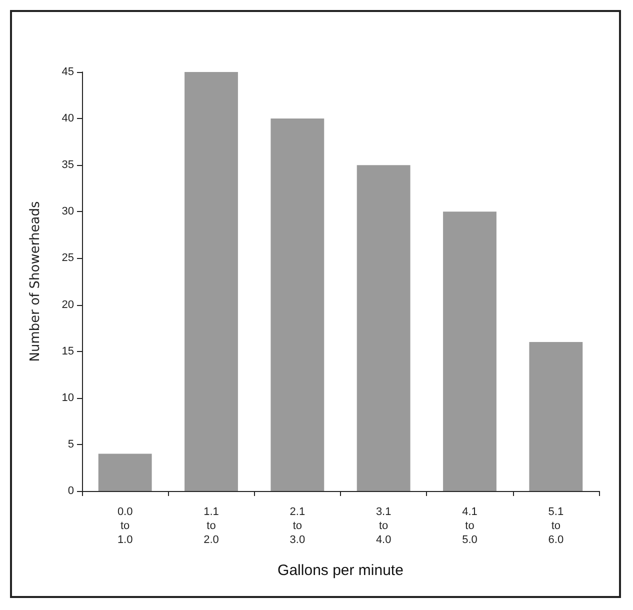  I want to click on x-tick-label: 4.1 to 5.0, so click(470, 526).